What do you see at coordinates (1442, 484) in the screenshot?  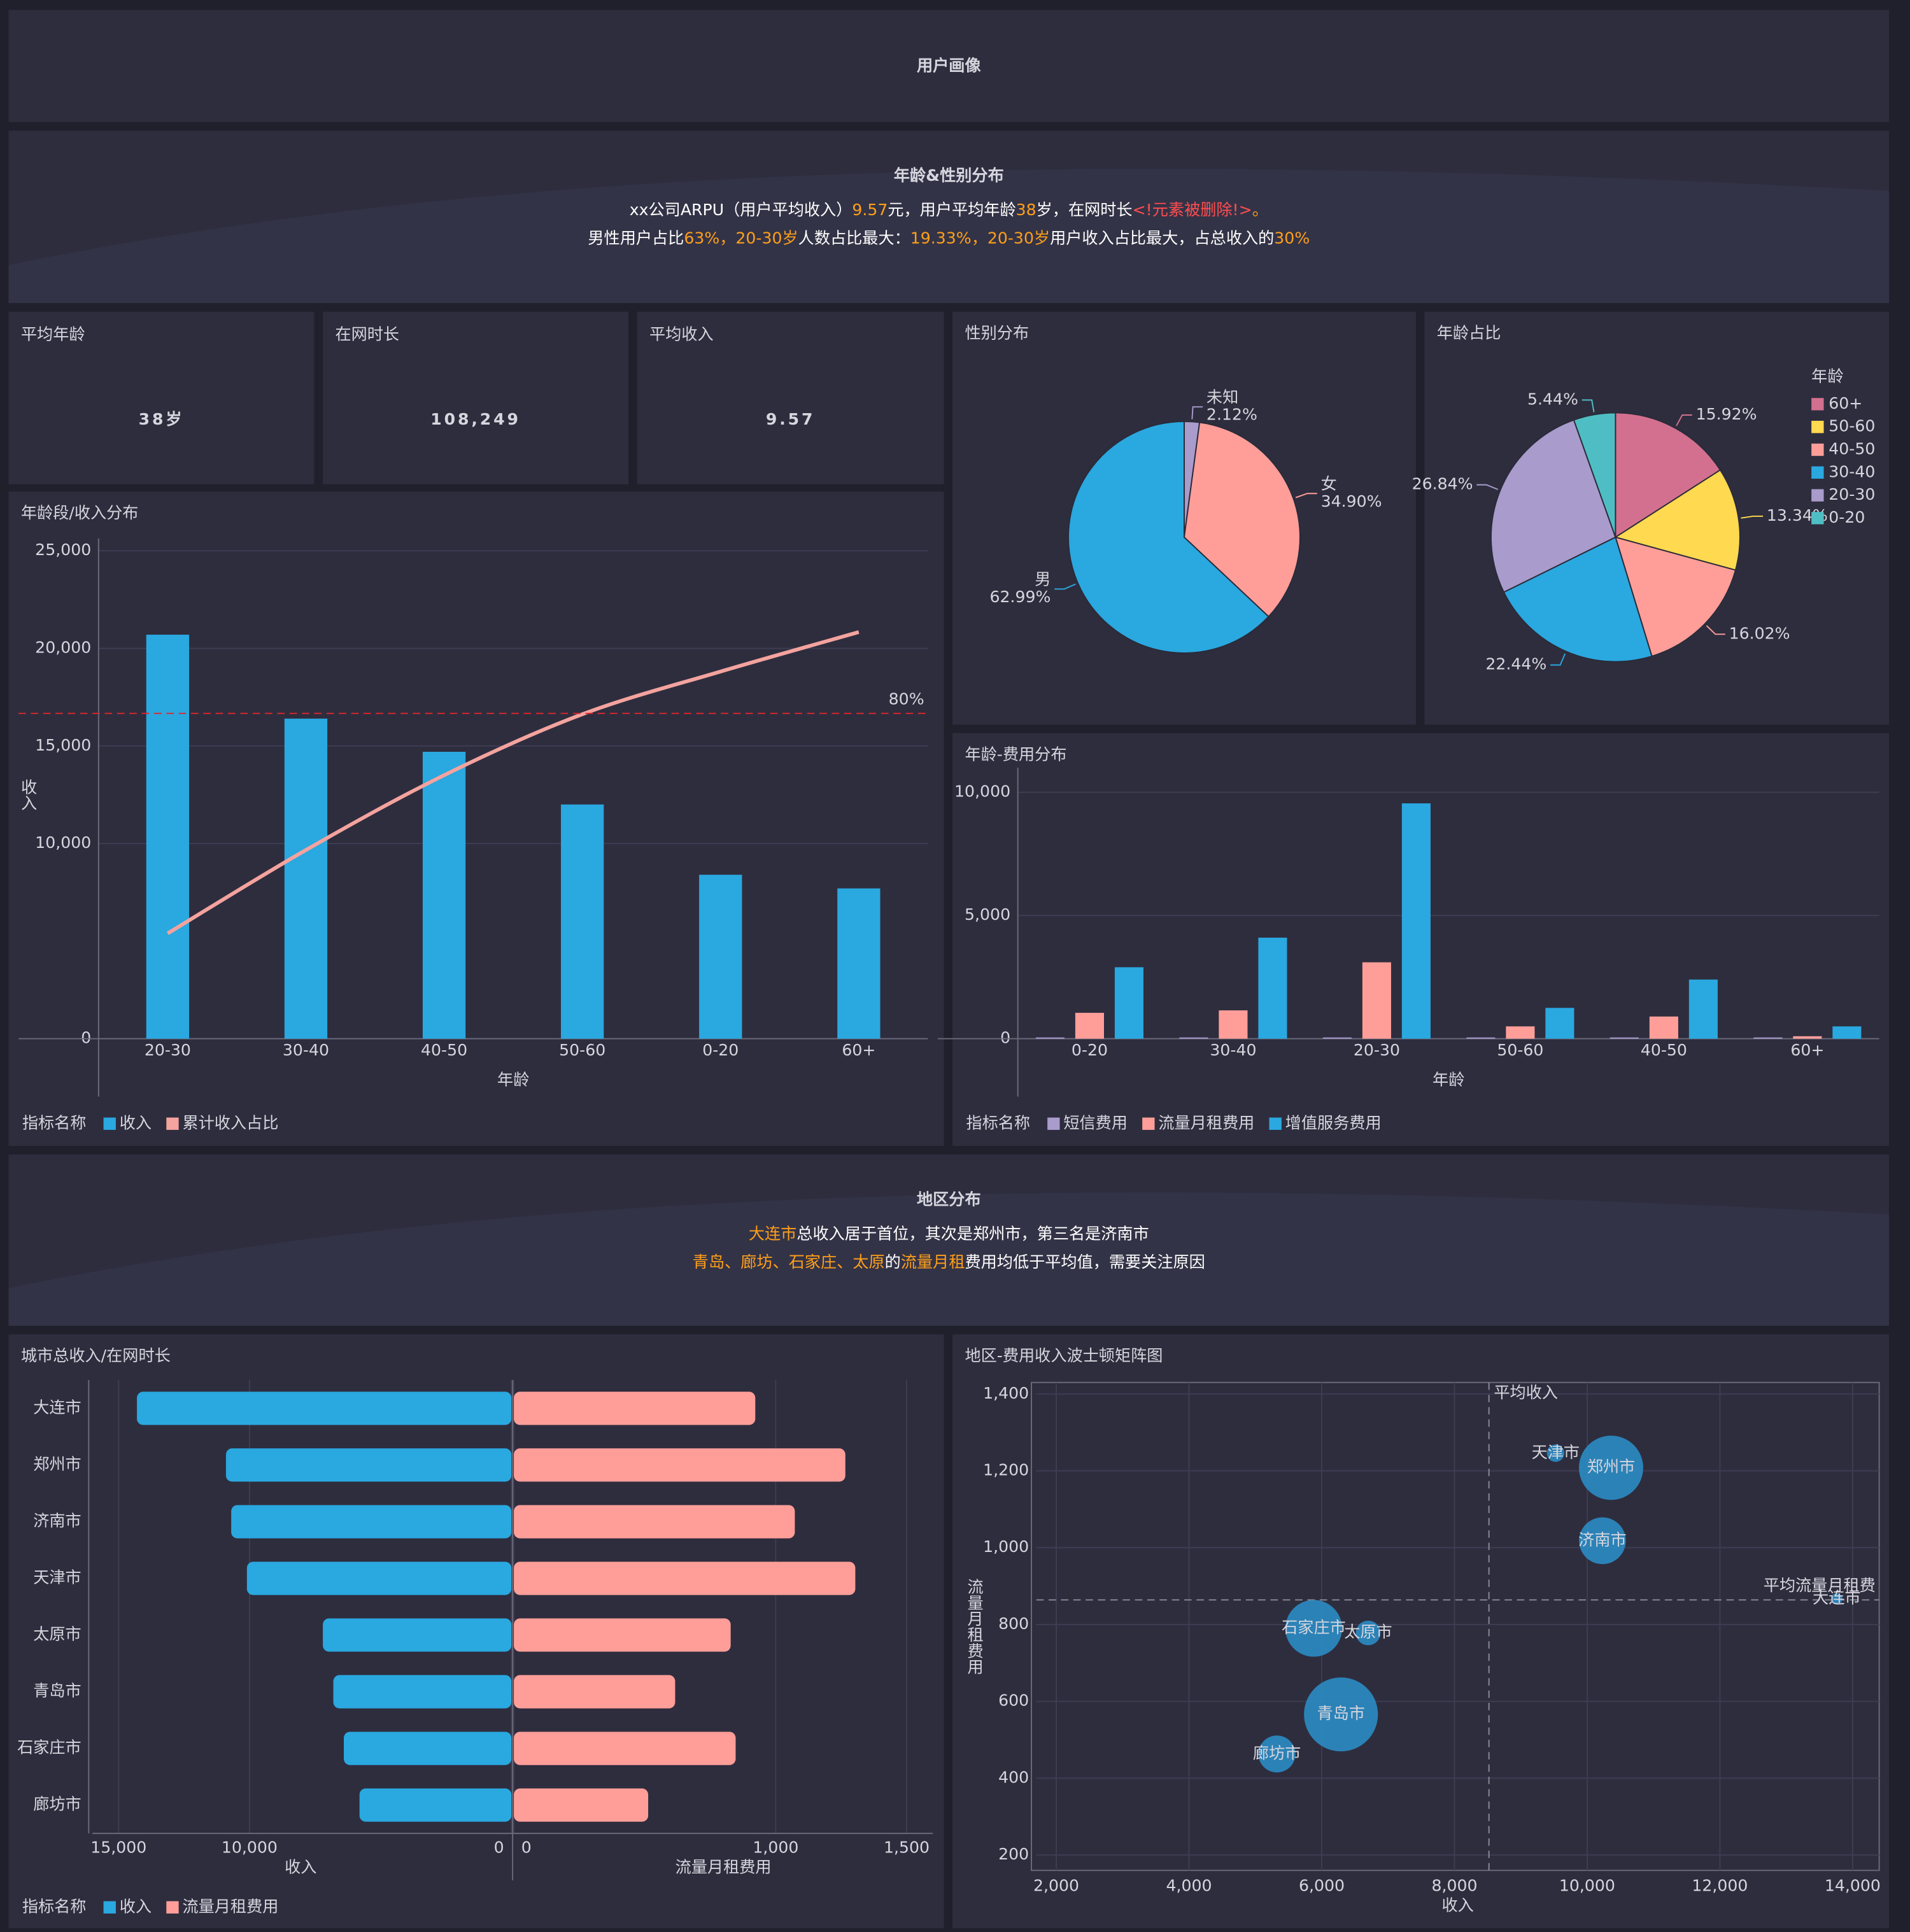 I see `slice-value-label: 26.84%` at bounding box center [1442, 484].